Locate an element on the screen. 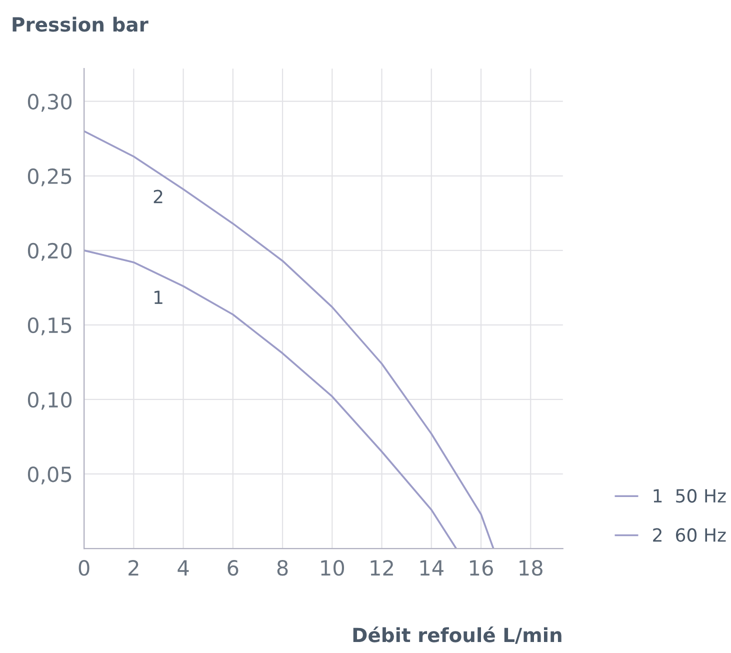  y-tick-label: 0,05 is located at coordinates (50, 475).